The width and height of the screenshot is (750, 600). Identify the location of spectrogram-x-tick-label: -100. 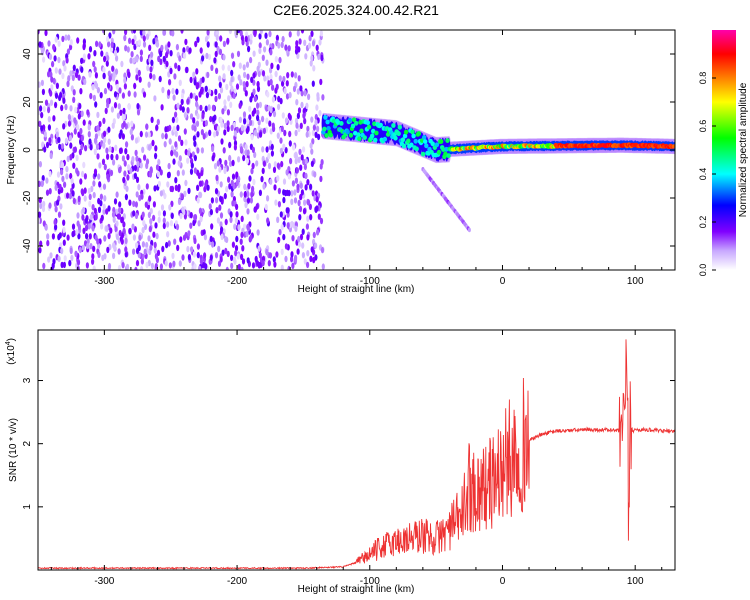
(370, 281).